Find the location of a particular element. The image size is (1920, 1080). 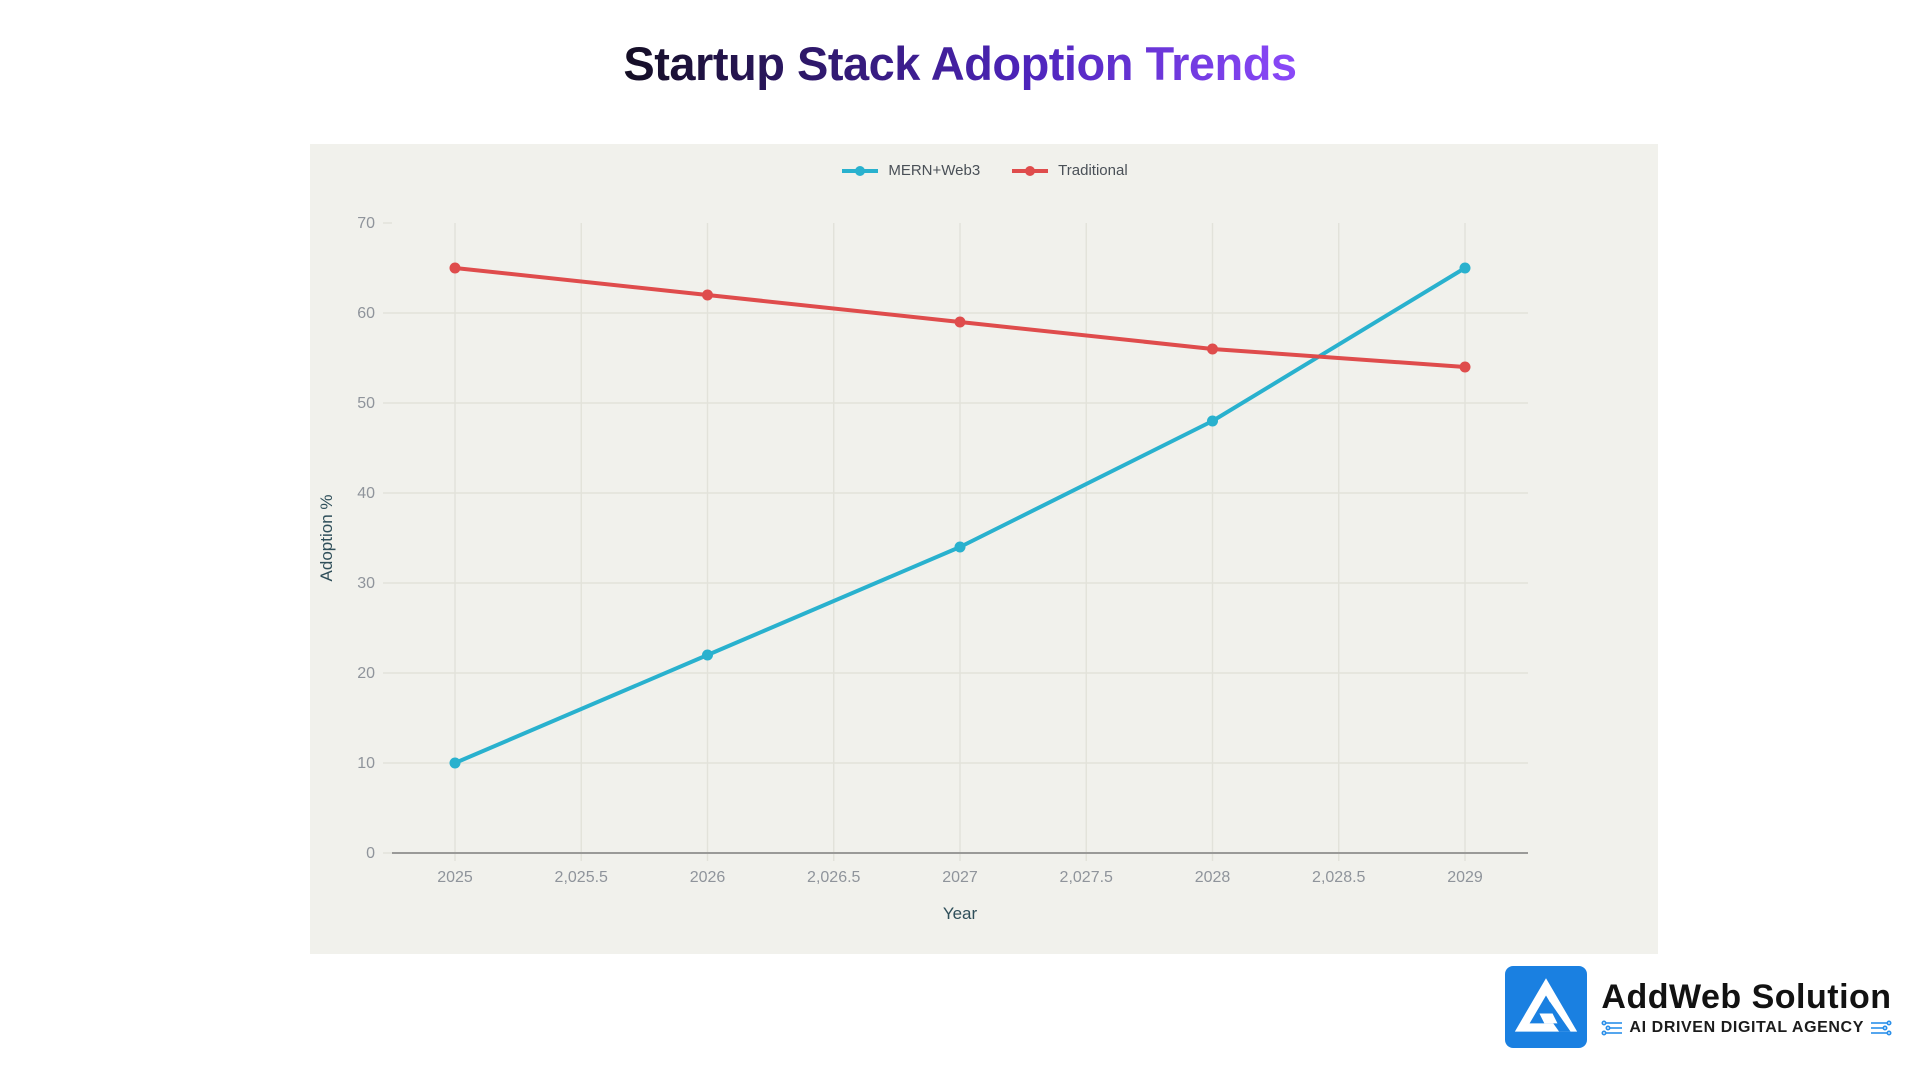

x-tick-label: 2,026.5 is located at coordinates (833, 877).